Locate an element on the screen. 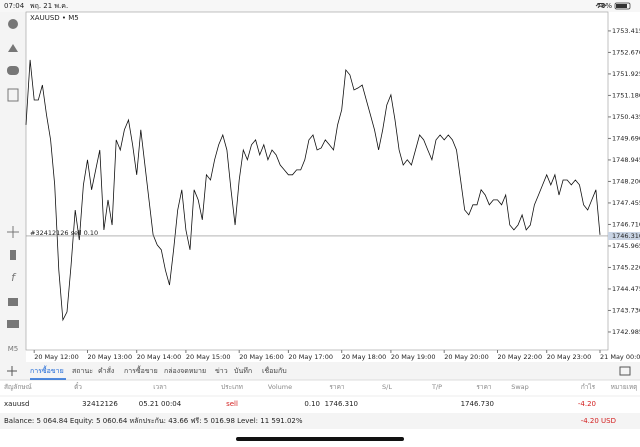  current-price-label: 1746.310 is located at coordinates (626, 236).